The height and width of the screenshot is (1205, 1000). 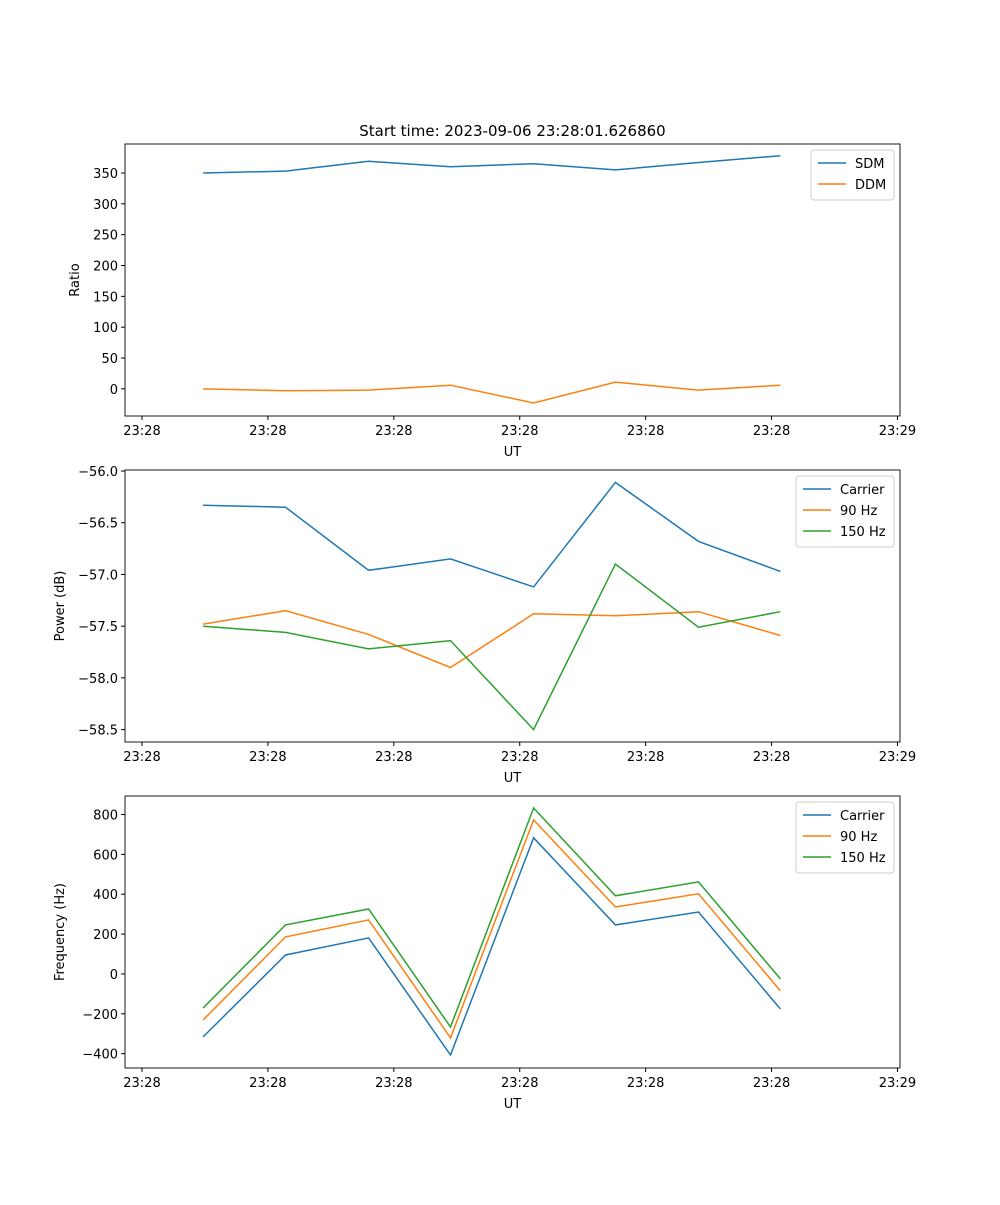 I want to click on y-tick-label: −57.0, so click(x=98, y=575).